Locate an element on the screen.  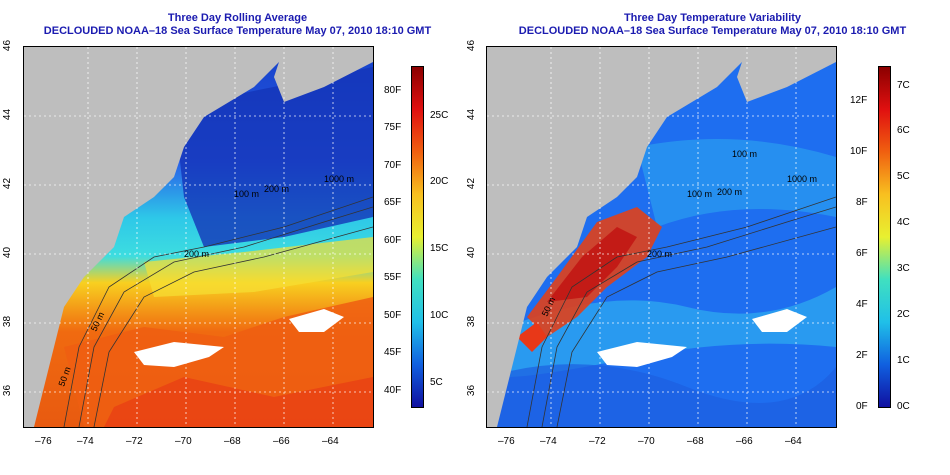
left-cb-c-label: 25C is located at coordinates (439, 115).